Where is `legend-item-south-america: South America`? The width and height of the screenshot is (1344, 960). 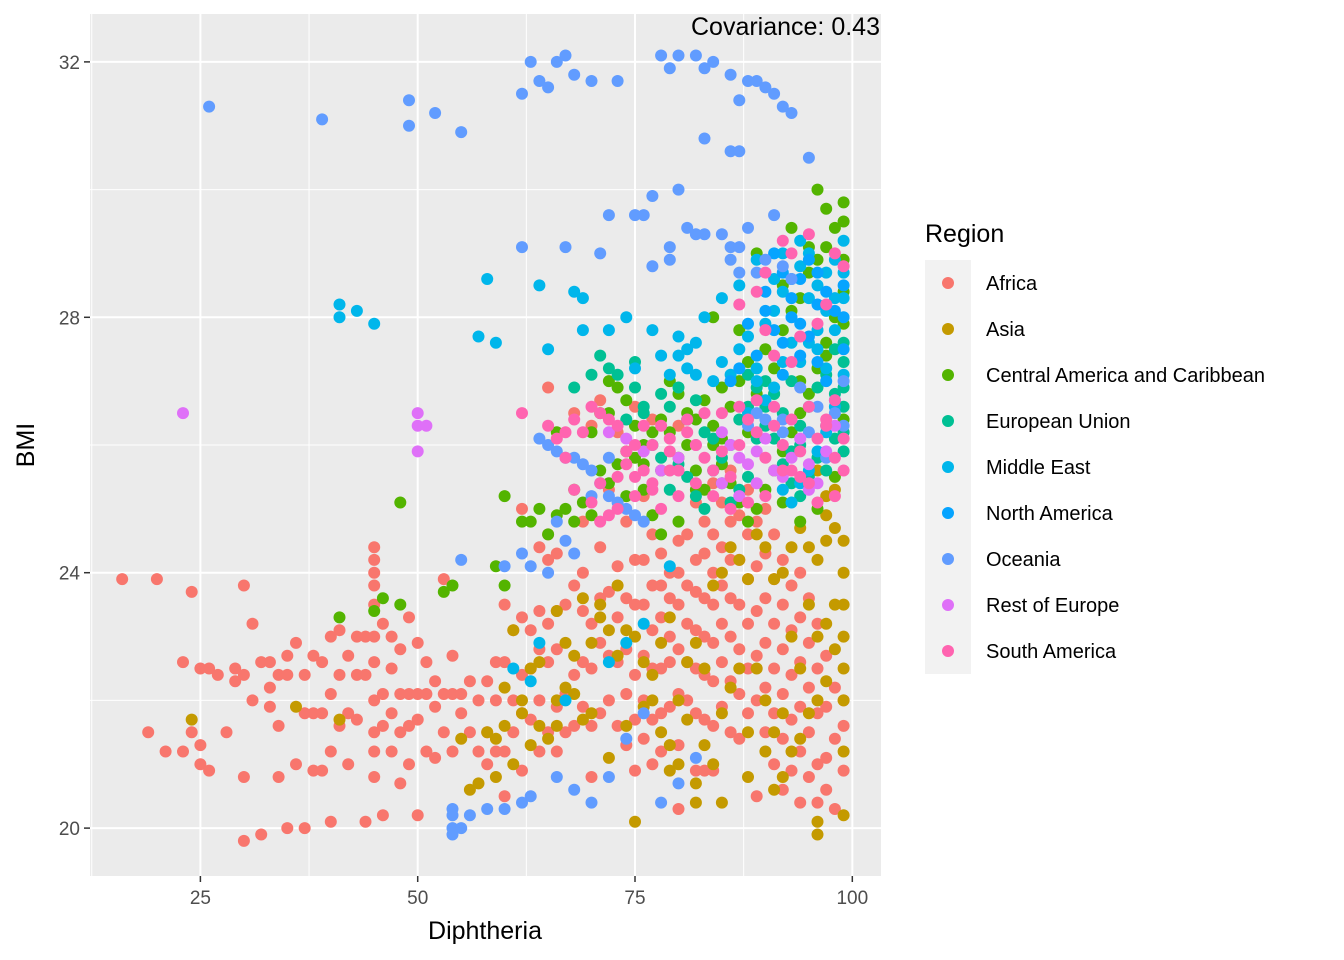
legend-item-south-america: South America is located at coordinates (1029, 652).